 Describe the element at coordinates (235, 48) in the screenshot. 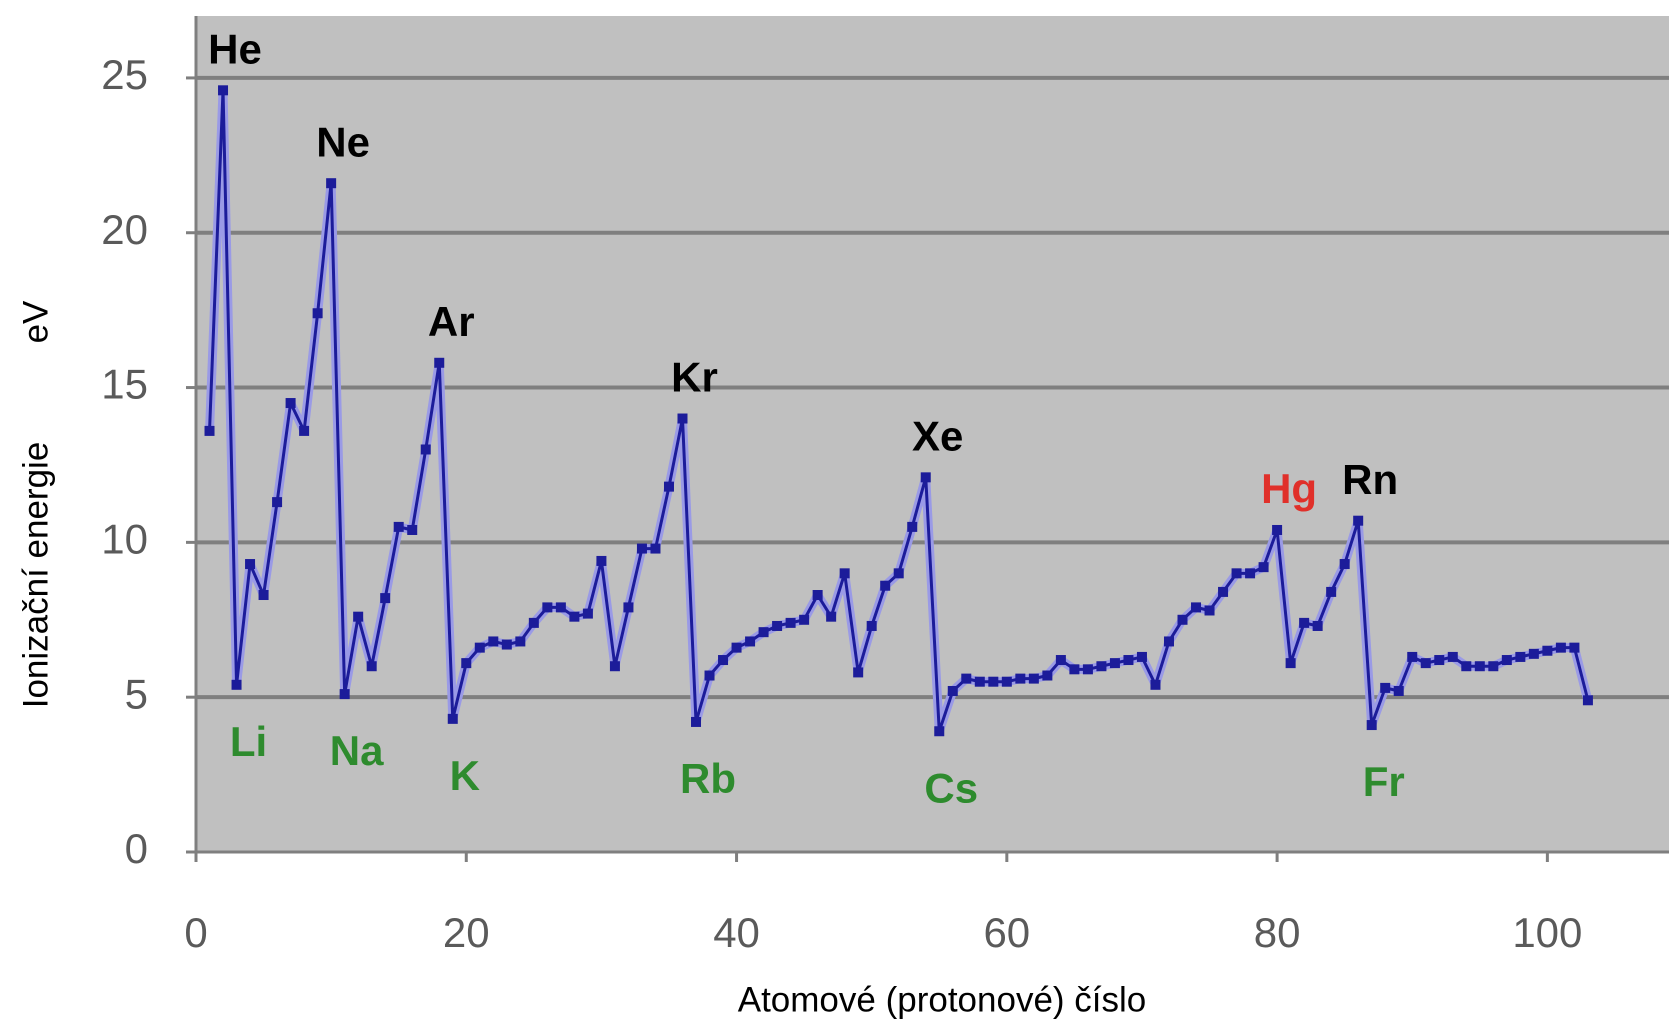

I see `annotation: He` at that location.